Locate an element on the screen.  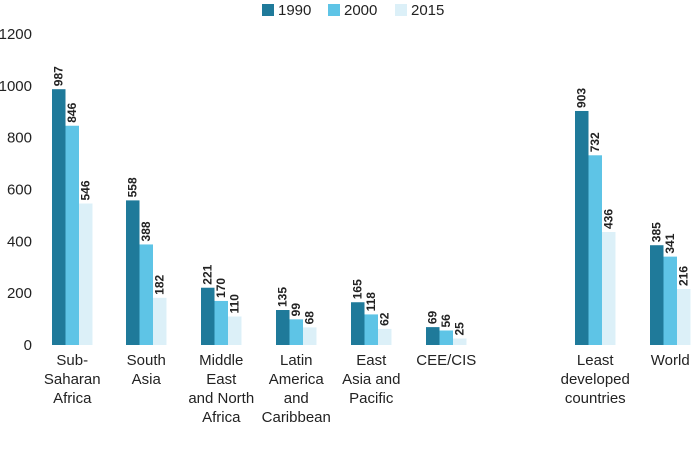
data-label-2015-0: 546 is located at coordinates (86, 190).